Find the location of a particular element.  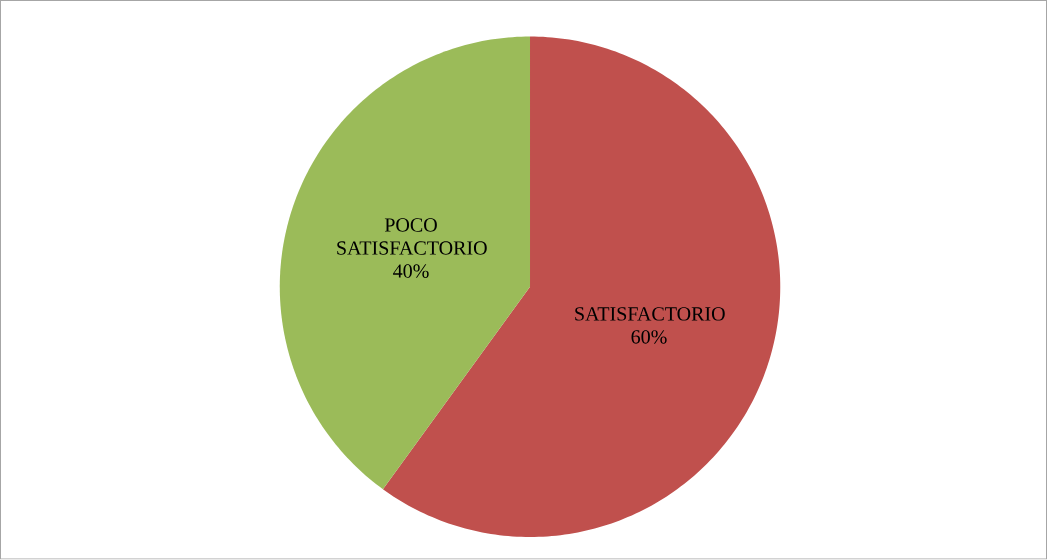

data-label: 40% is located at coordinates (411, 271).